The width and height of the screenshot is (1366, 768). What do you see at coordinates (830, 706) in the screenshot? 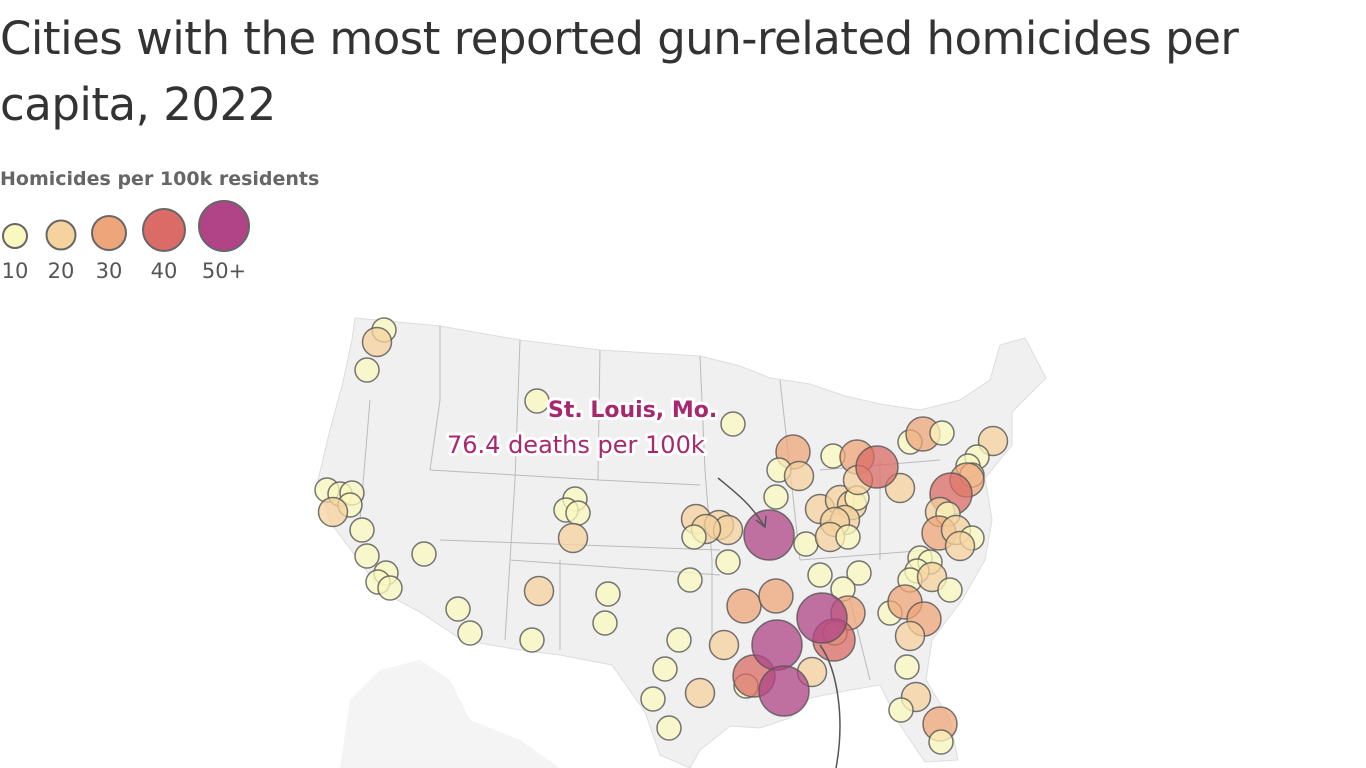
I see `memphis-arrow` at bounding box center [830, 706].